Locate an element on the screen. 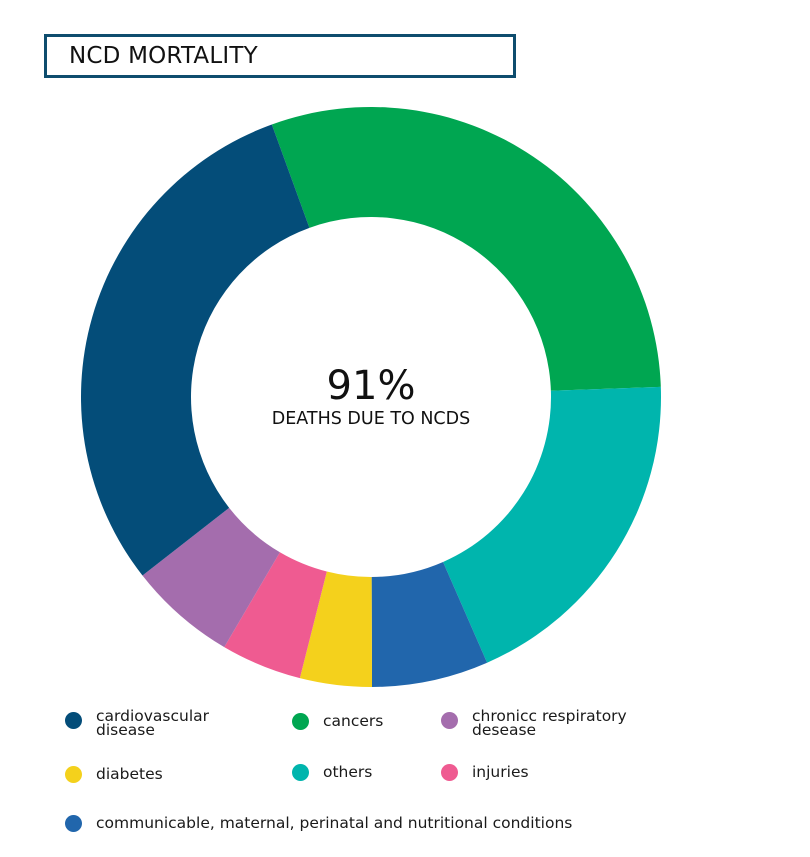 Image resolution: width=810 pixels, height=857 pixels. legend-item-cancers: cancers is located at coordinates (337, 720).